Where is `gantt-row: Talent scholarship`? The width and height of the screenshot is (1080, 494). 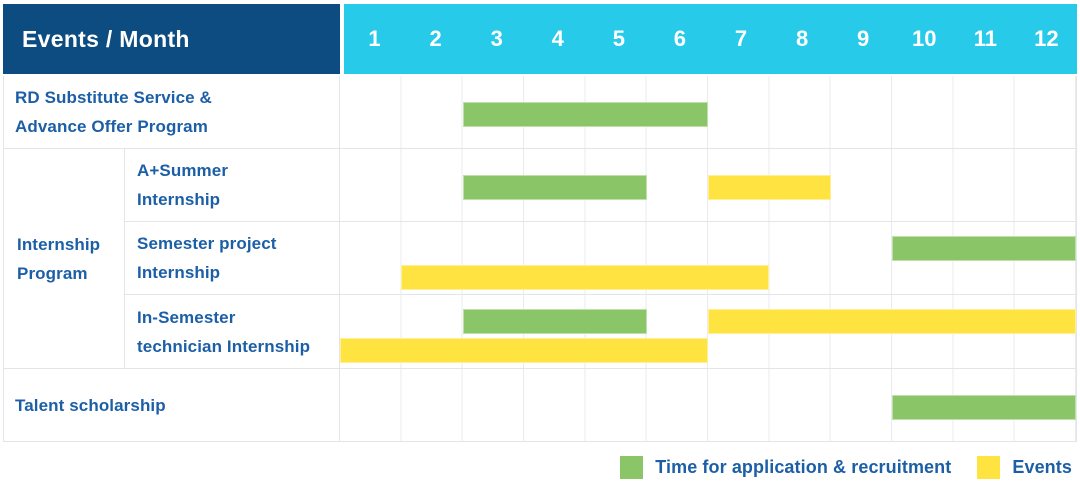
gantt-row: Talent scholarship is located at coordinates (540, 405).